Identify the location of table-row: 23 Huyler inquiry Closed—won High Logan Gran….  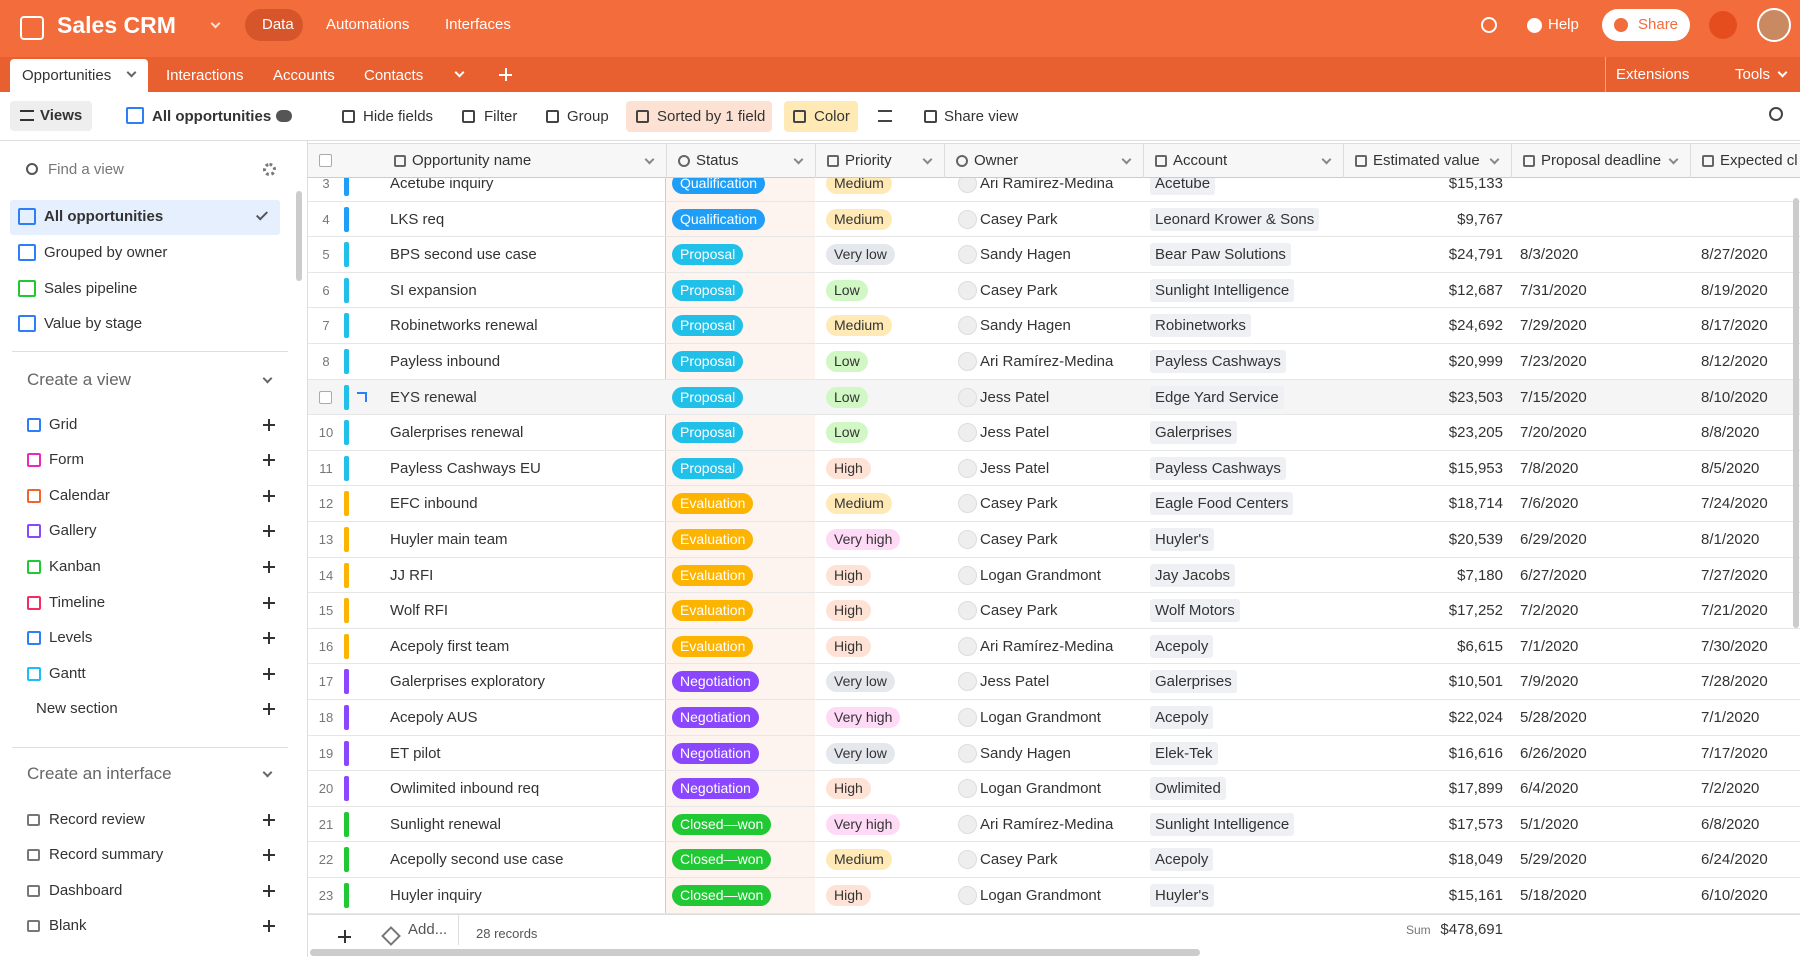
(1054, 896).